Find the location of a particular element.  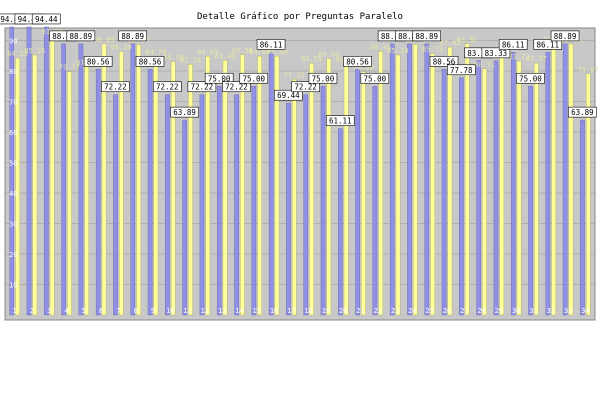

value-label-series-2: 79.07 is located at coordinates (588, 70).